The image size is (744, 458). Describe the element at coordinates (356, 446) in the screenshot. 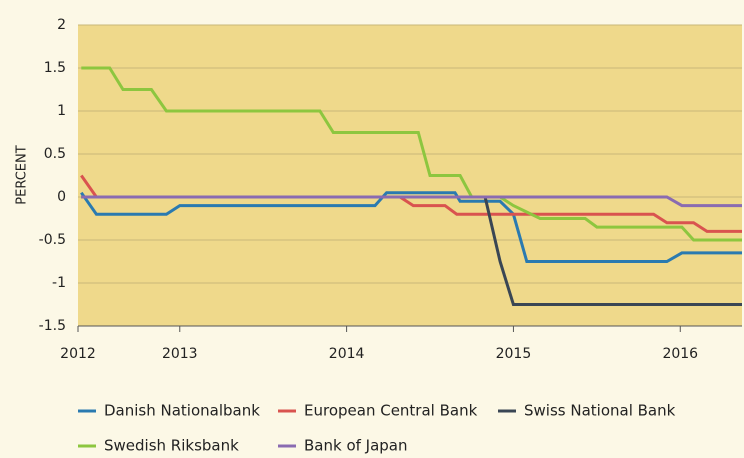

I see `legend-label: Bank of Japan` at that location.